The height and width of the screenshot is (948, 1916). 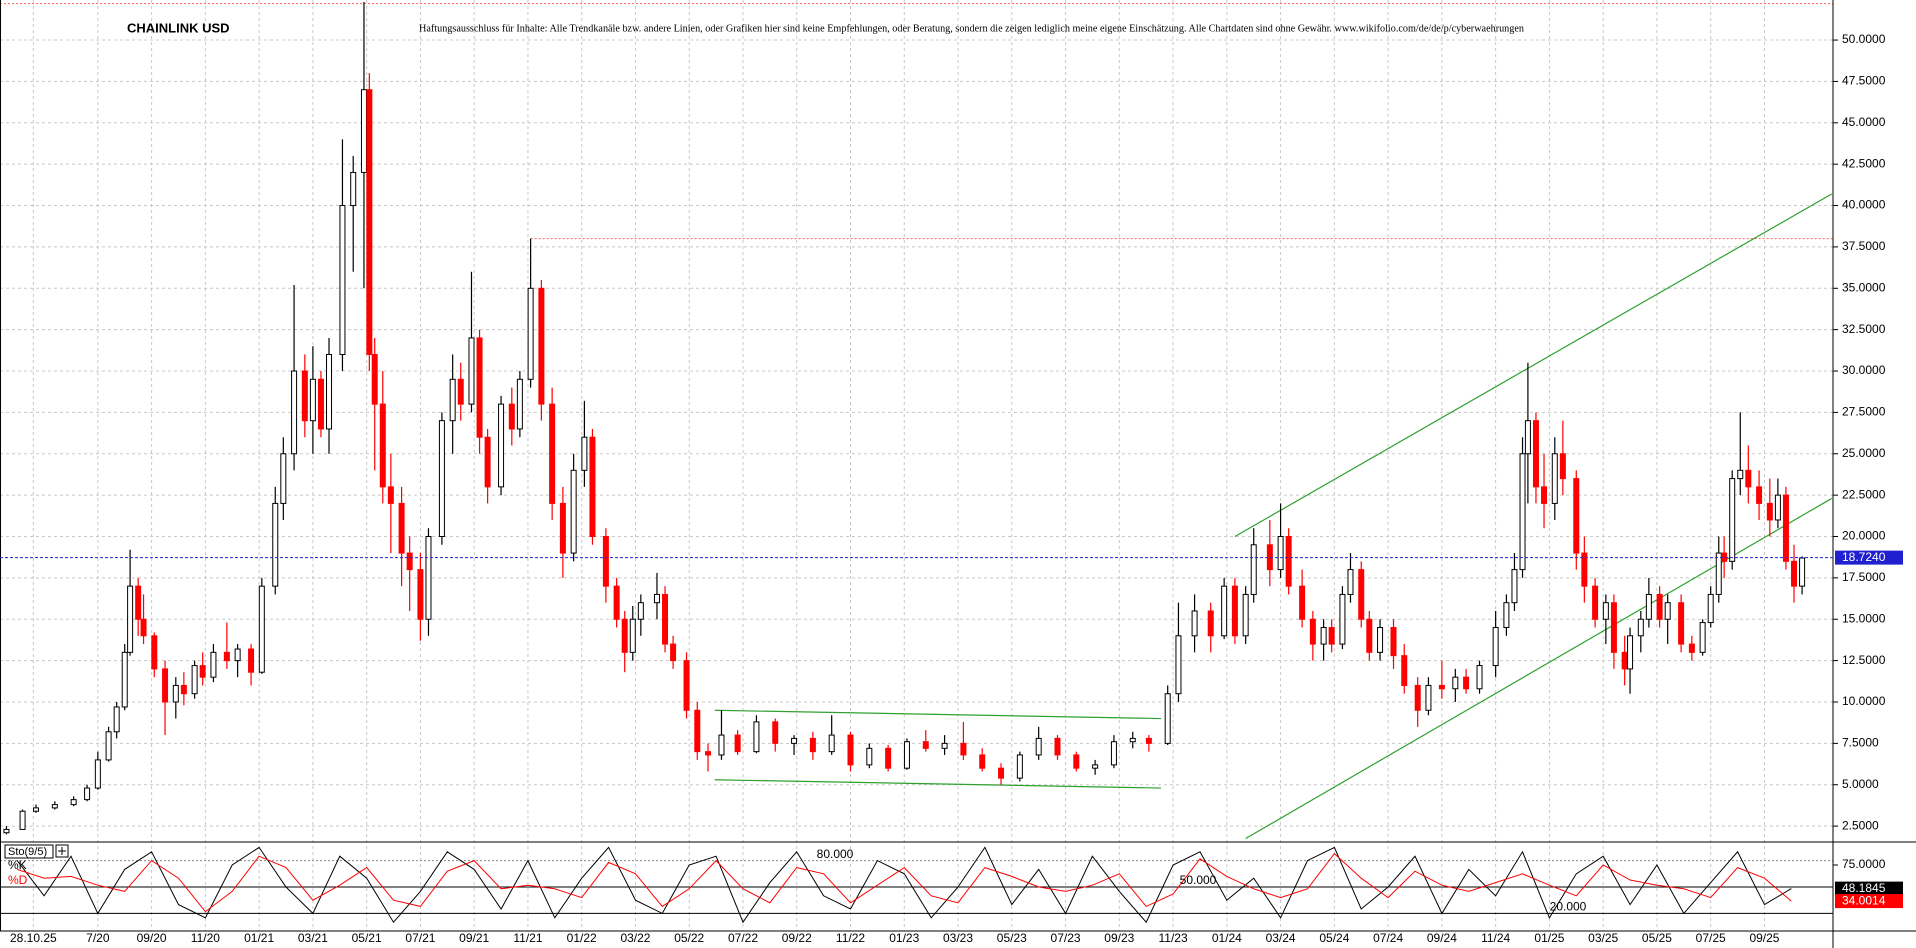 What do you see at coordinates (1334, 938) in the screenshot?
I see `x-tick-label: 05/24` at bounding box center [1334, 938].